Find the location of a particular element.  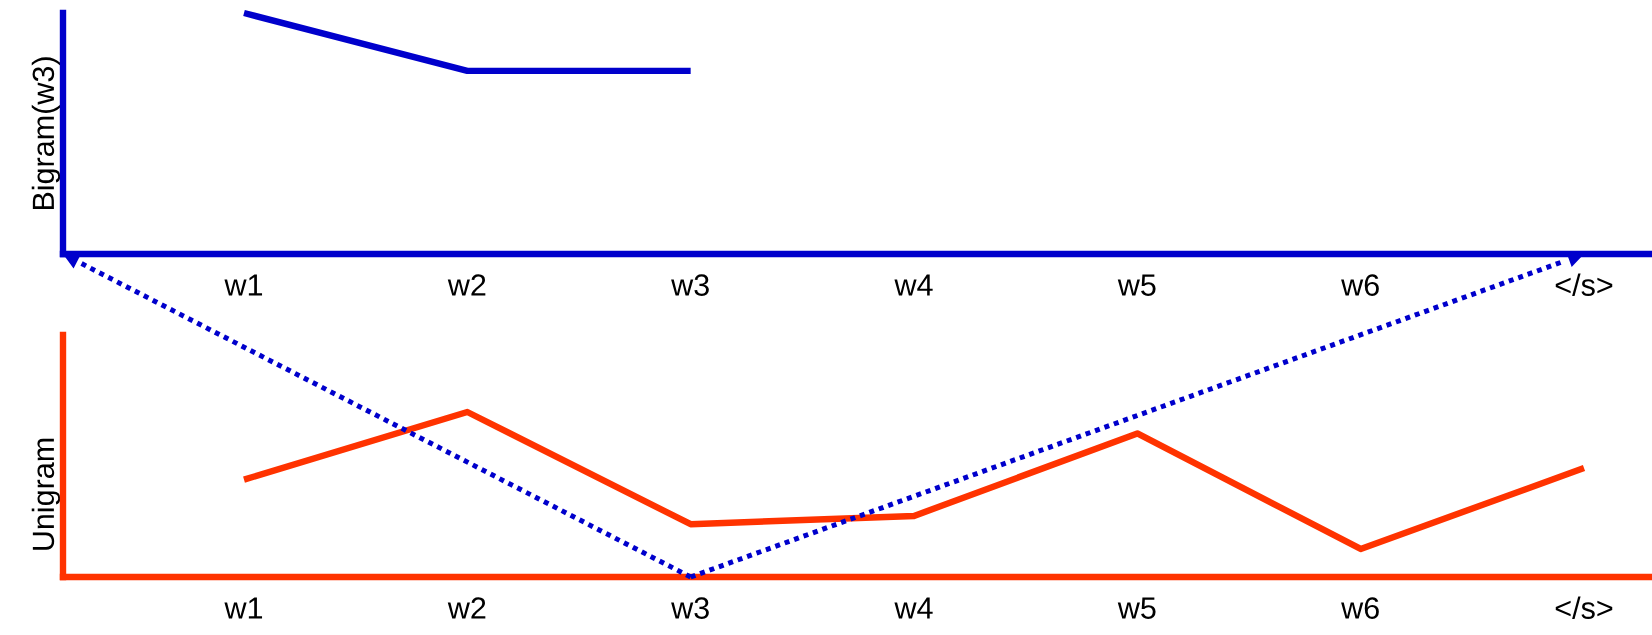

y-axis-title: Unigram is located at coordinates (46, 494).